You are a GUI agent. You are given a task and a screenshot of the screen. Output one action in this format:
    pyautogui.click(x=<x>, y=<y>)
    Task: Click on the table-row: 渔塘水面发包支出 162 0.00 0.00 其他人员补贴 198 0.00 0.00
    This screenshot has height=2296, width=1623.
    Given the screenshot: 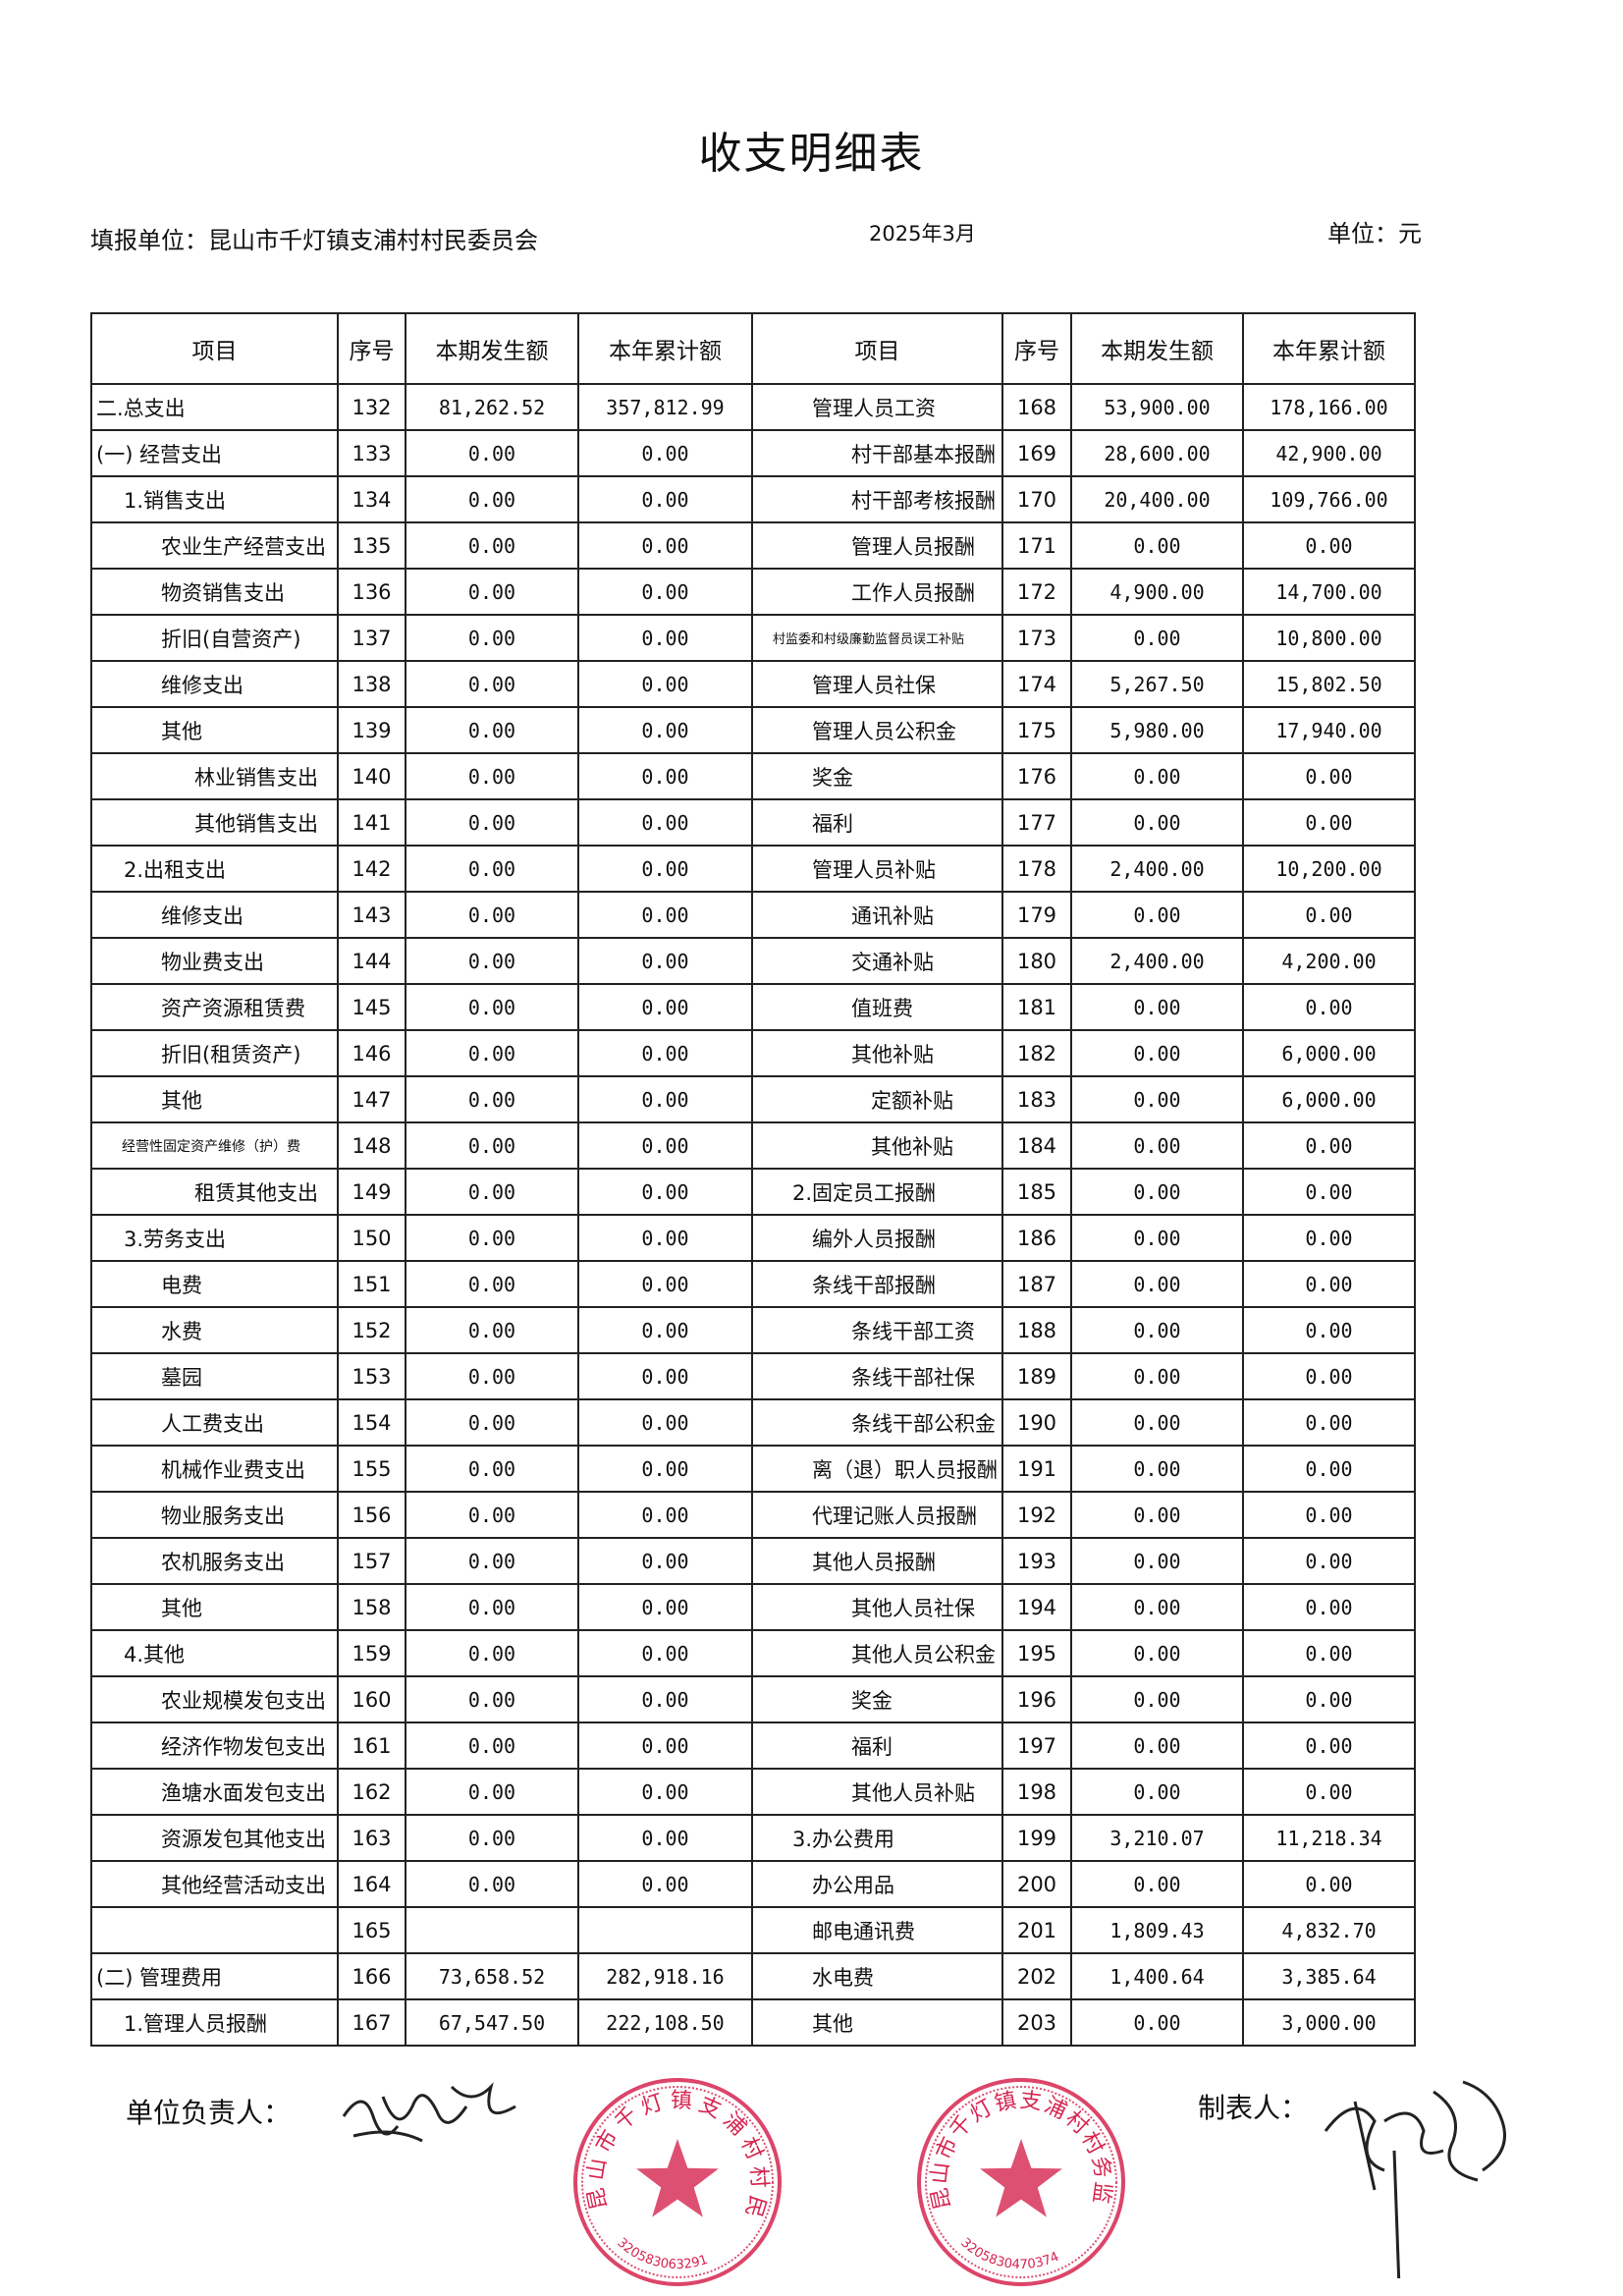 What is the action you would take?
    pyautogui.click(x=753, y=1792)
    